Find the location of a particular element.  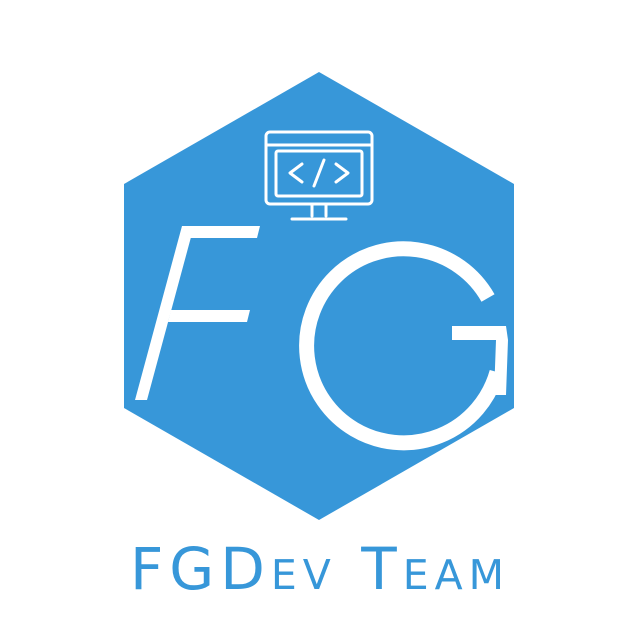

team-name-wordmark: FGDev Team is located at coordinates (320, 569).